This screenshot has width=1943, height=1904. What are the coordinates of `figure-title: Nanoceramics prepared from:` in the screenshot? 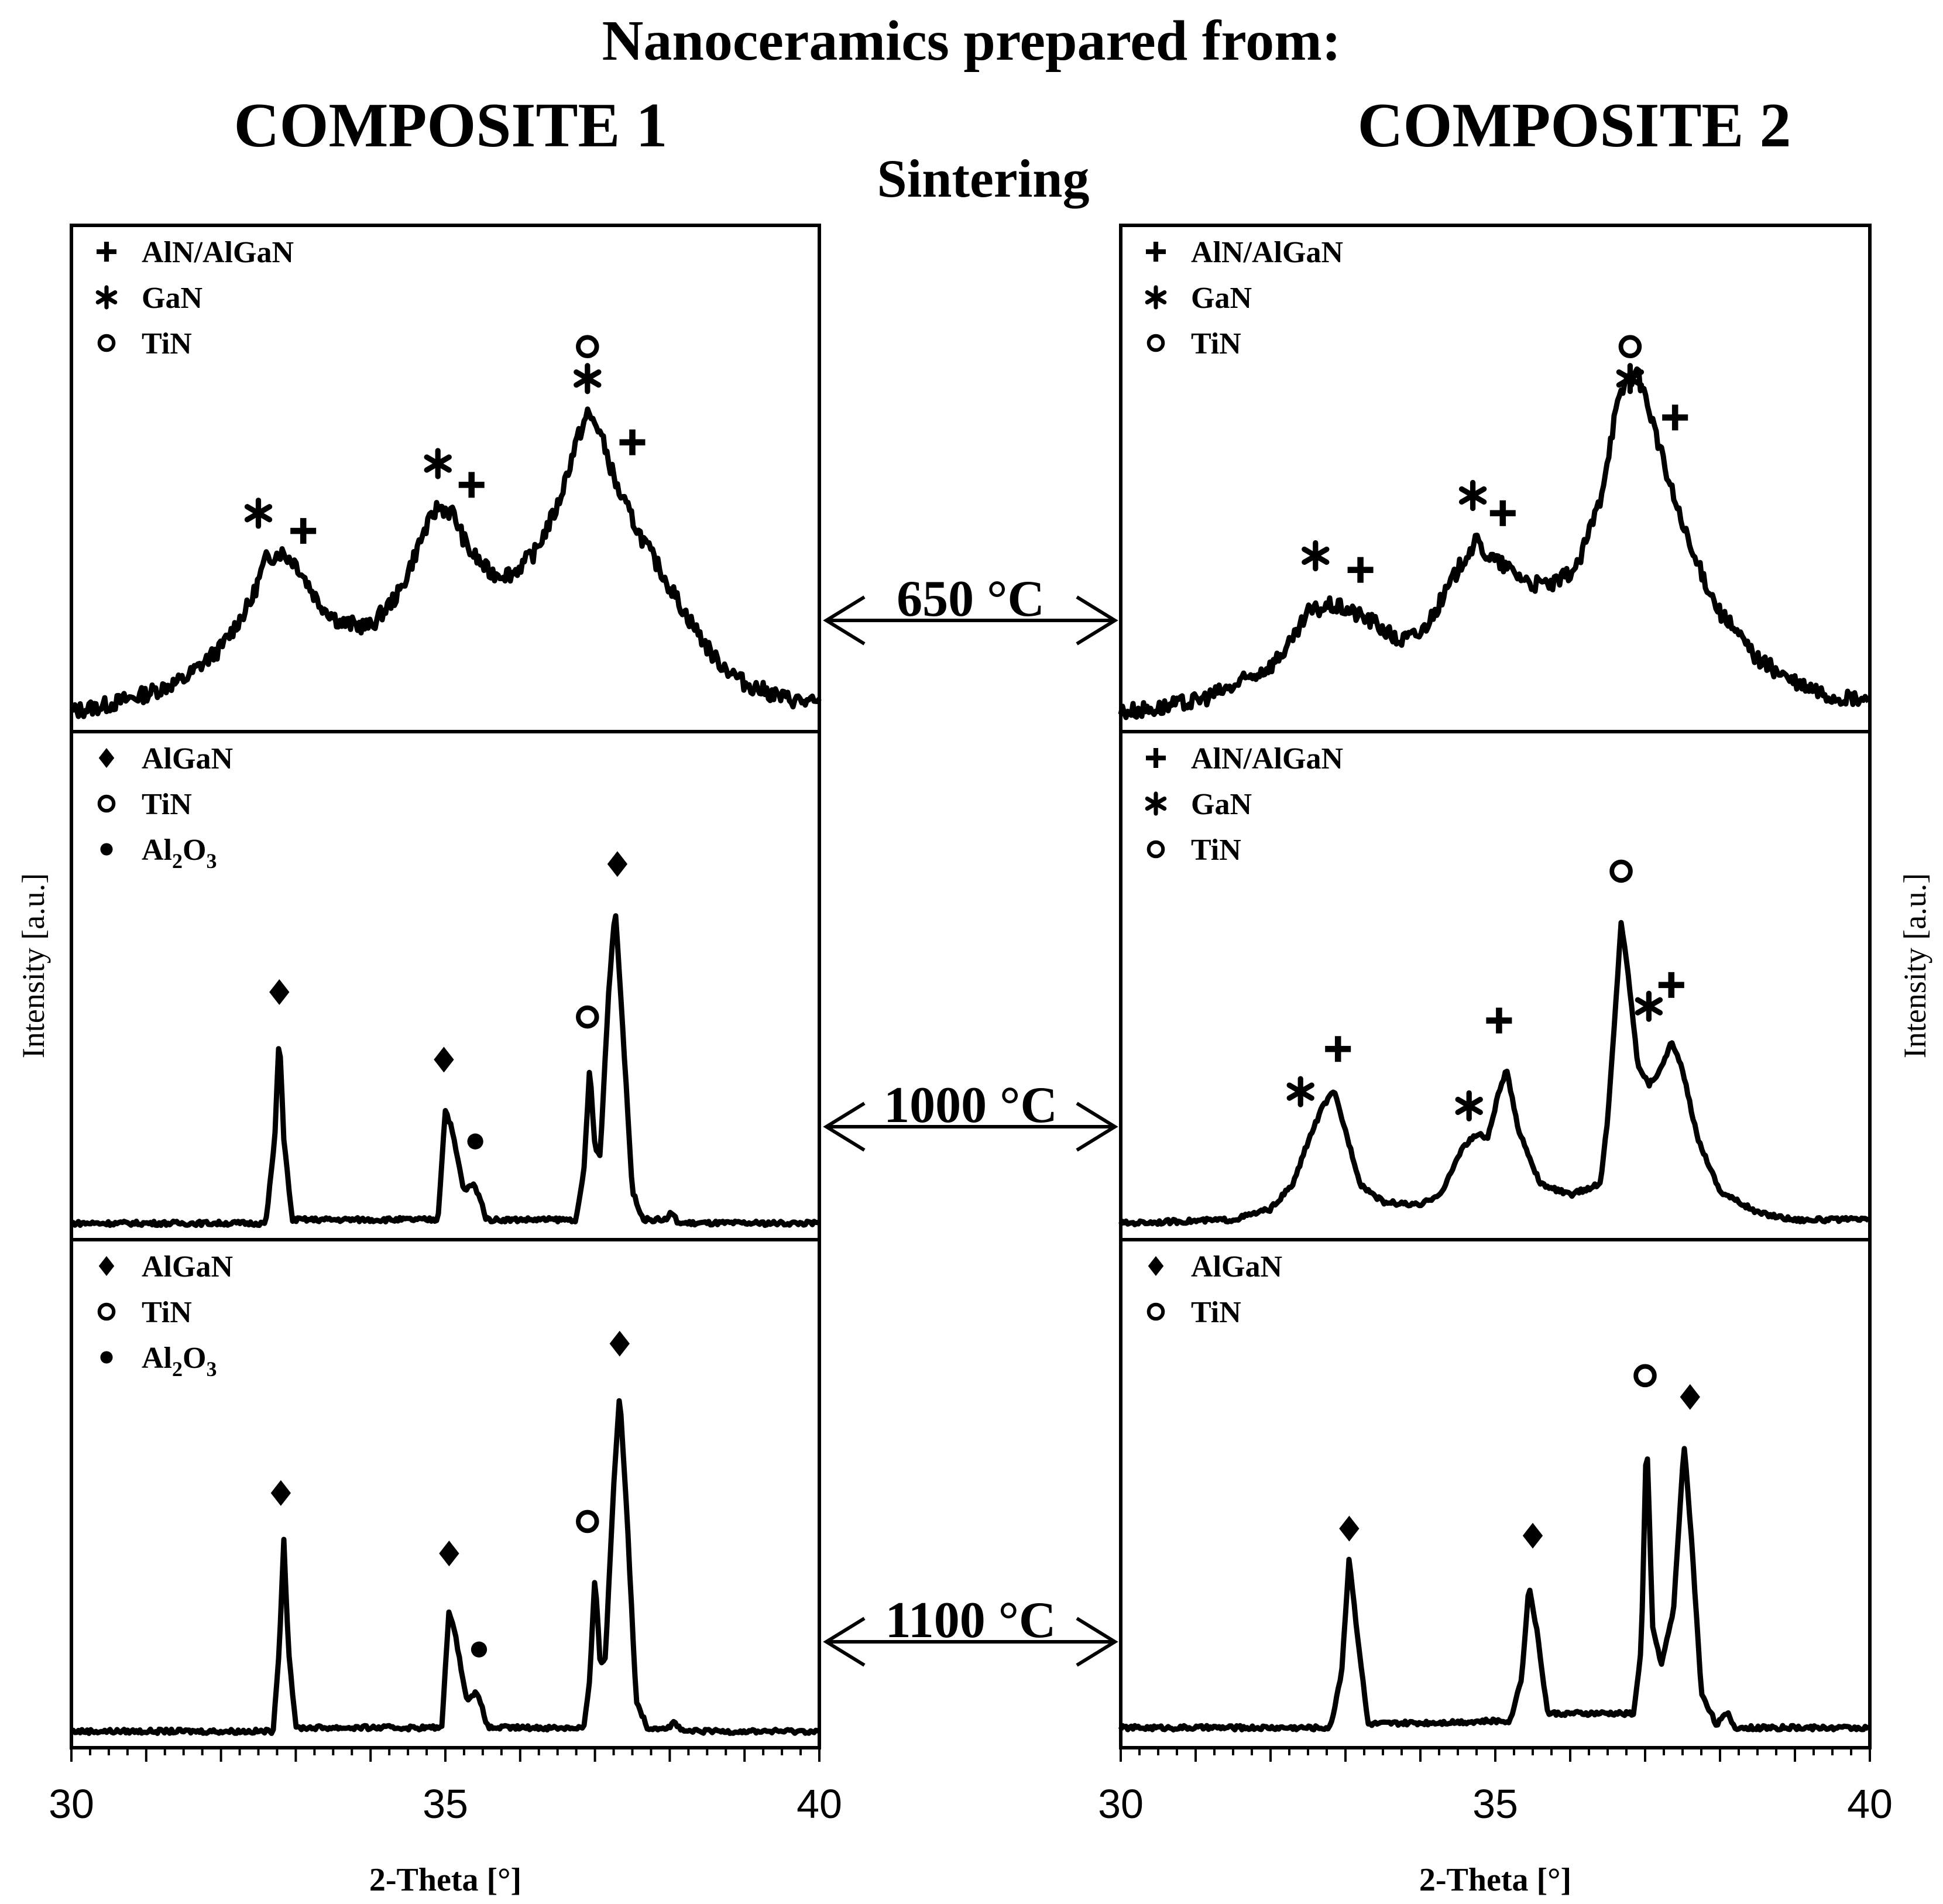 It's located at (971, 41).